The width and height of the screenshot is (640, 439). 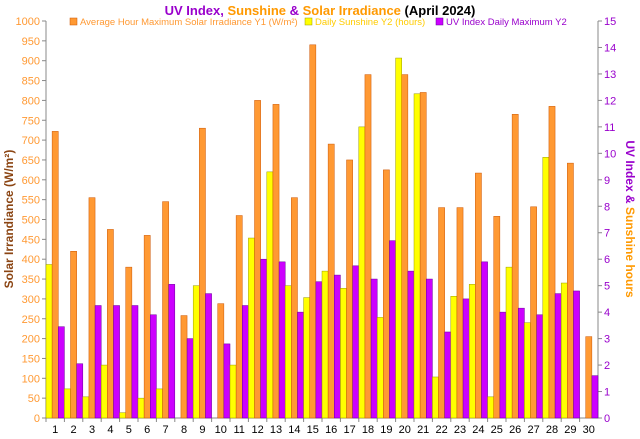 What do you see at coordinates (607, 260) in the screenshot?
I see `right-tick-label: 6` at bounding box center [607, 260].